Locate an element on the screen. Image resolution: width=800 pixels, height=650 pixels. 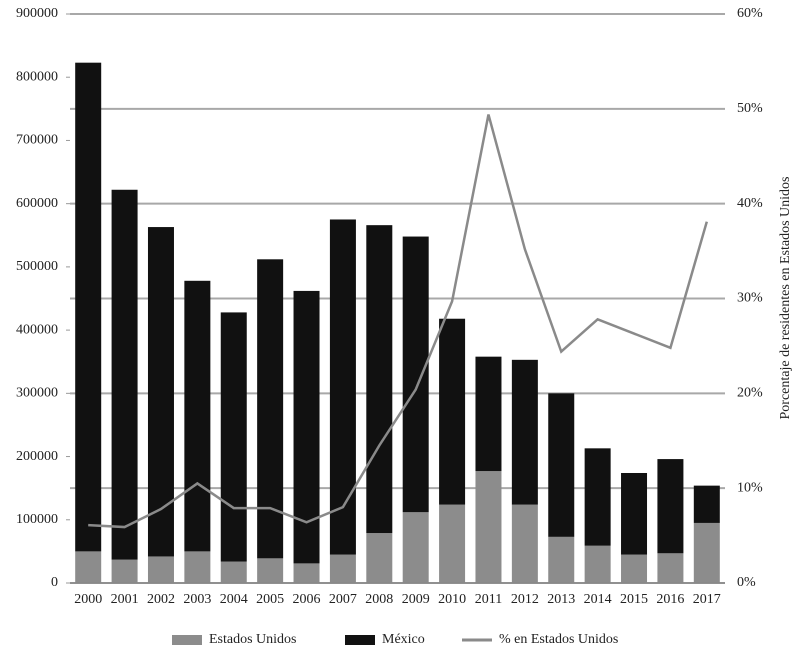
y2-tick-label: 20% is located at coordinates (750, 393).